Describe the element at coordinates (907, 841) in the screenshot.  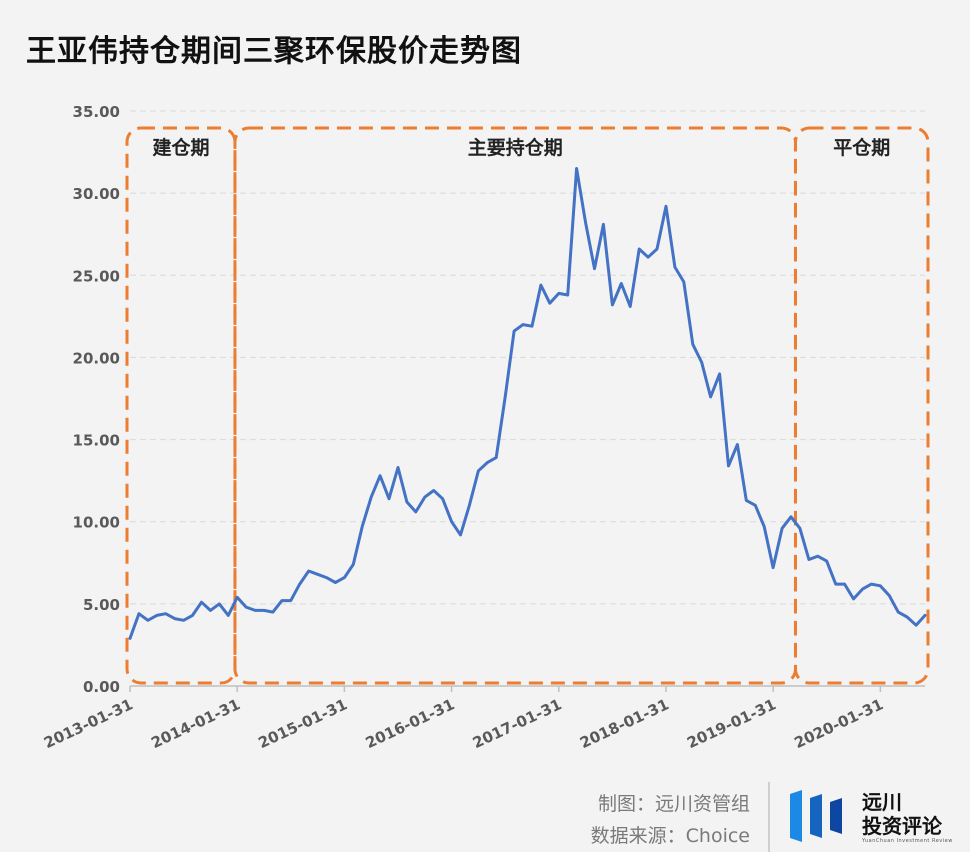
I see `brand-tagline: YuanChuan Investment Review` at that location.